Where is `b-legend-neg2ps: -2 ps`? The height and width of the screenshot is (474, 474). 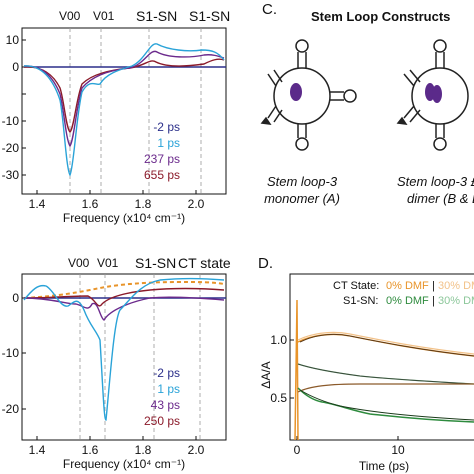
b-legend-neg2ps: -2 ps is located at coordinates (166, 373).